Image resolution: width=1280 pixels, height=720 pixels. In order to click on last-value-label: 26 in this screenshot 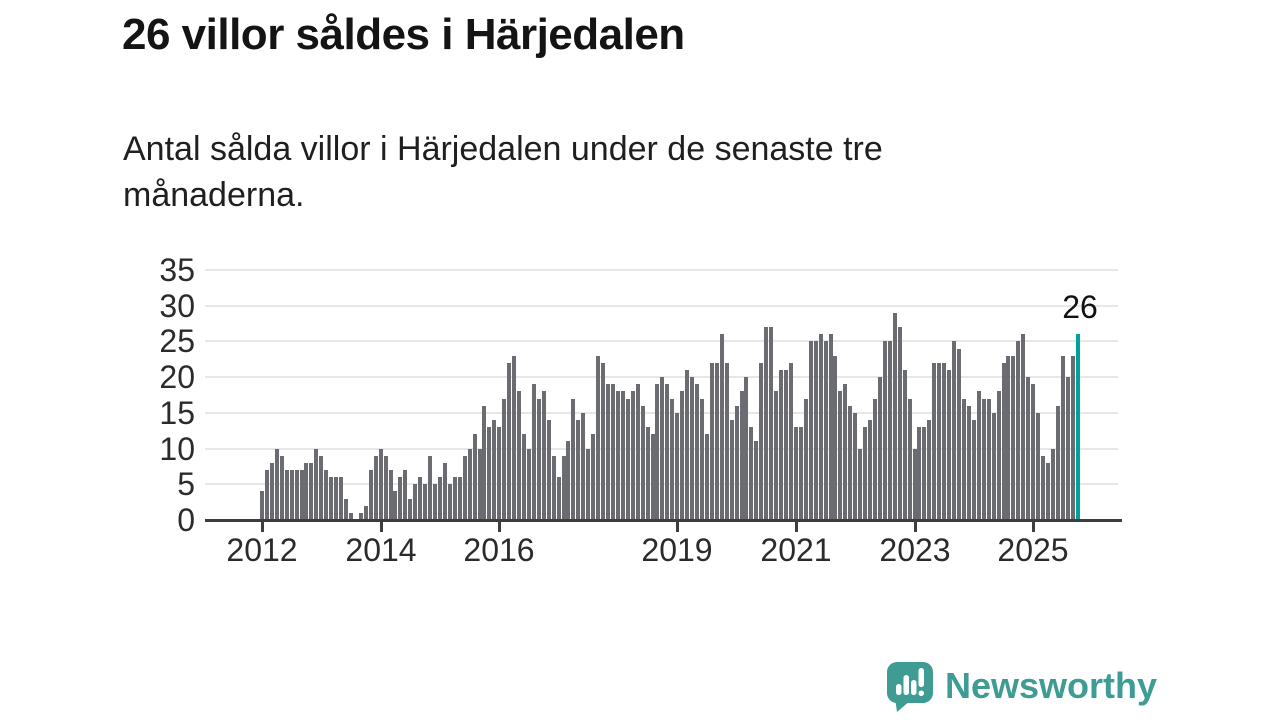, I will do `click(1080, 307)`.